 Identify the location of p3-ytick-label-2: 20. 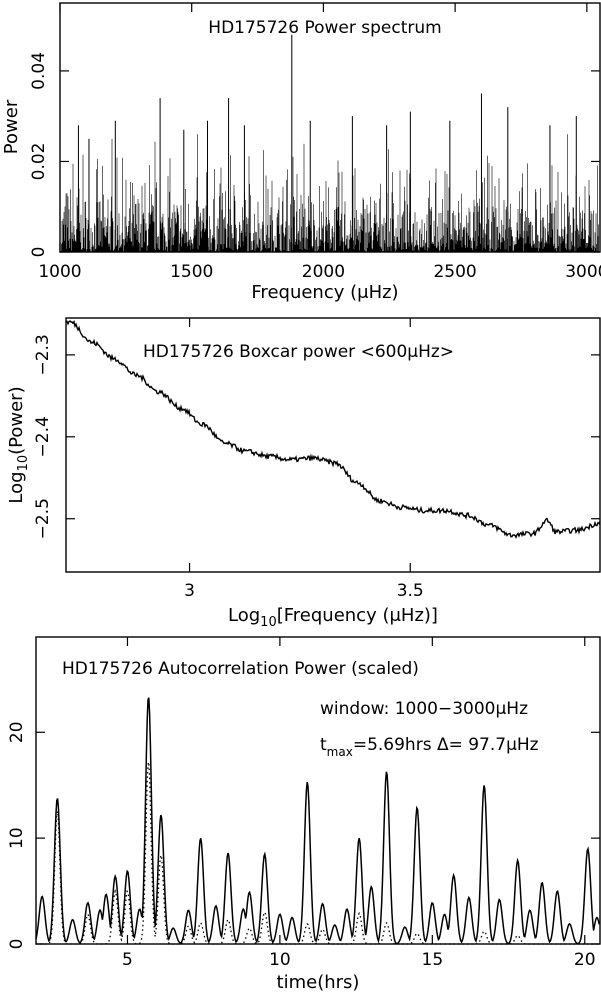
(17, 732).